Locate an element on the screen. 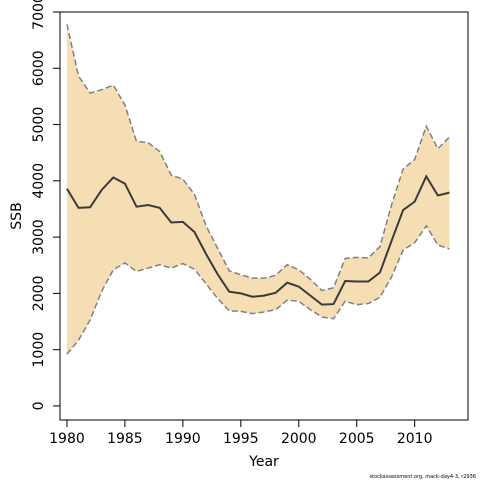 This screenshot has width=480, height=480. x-axis-title: Year is located at coordinates (263, 462).